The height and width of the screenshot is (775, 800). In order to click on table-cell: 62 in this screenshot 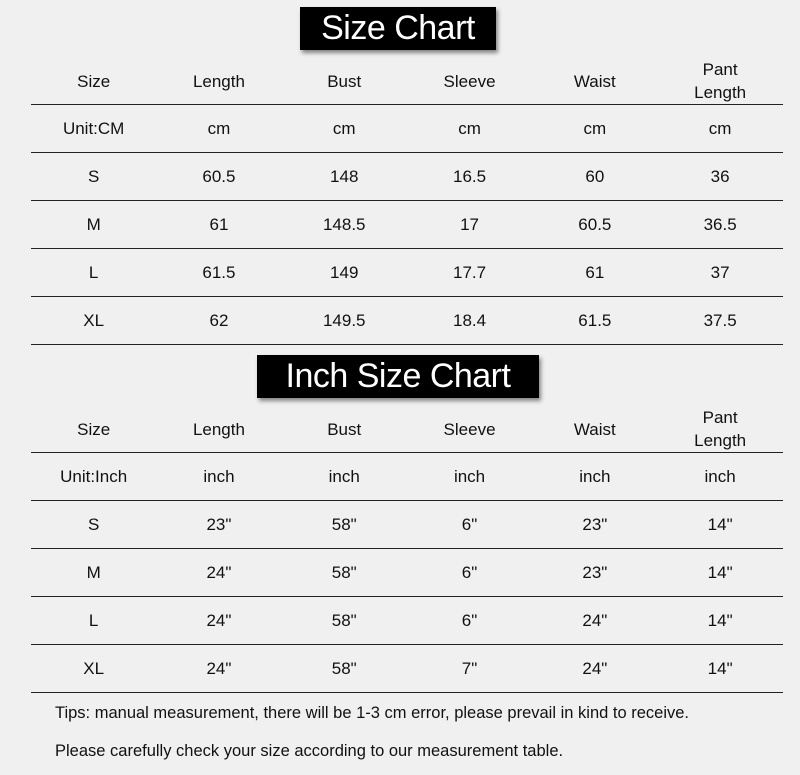, I will do `click(219, 320)`.